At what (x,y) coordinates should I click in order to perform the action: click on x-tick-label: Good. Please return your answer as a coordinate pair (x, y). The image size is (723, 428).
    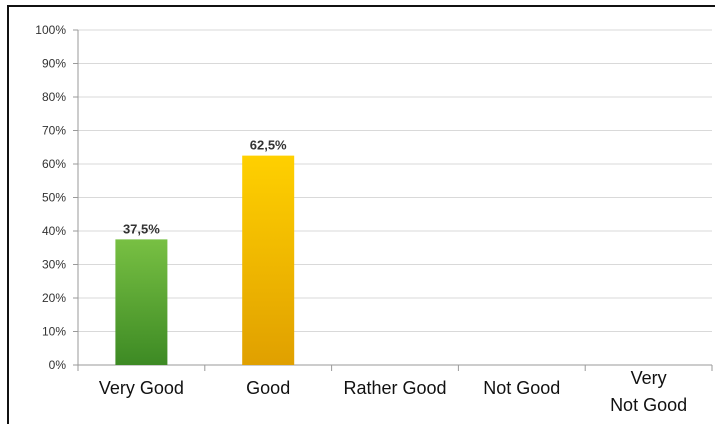
    Looking at the image, I should click on (268, 388).